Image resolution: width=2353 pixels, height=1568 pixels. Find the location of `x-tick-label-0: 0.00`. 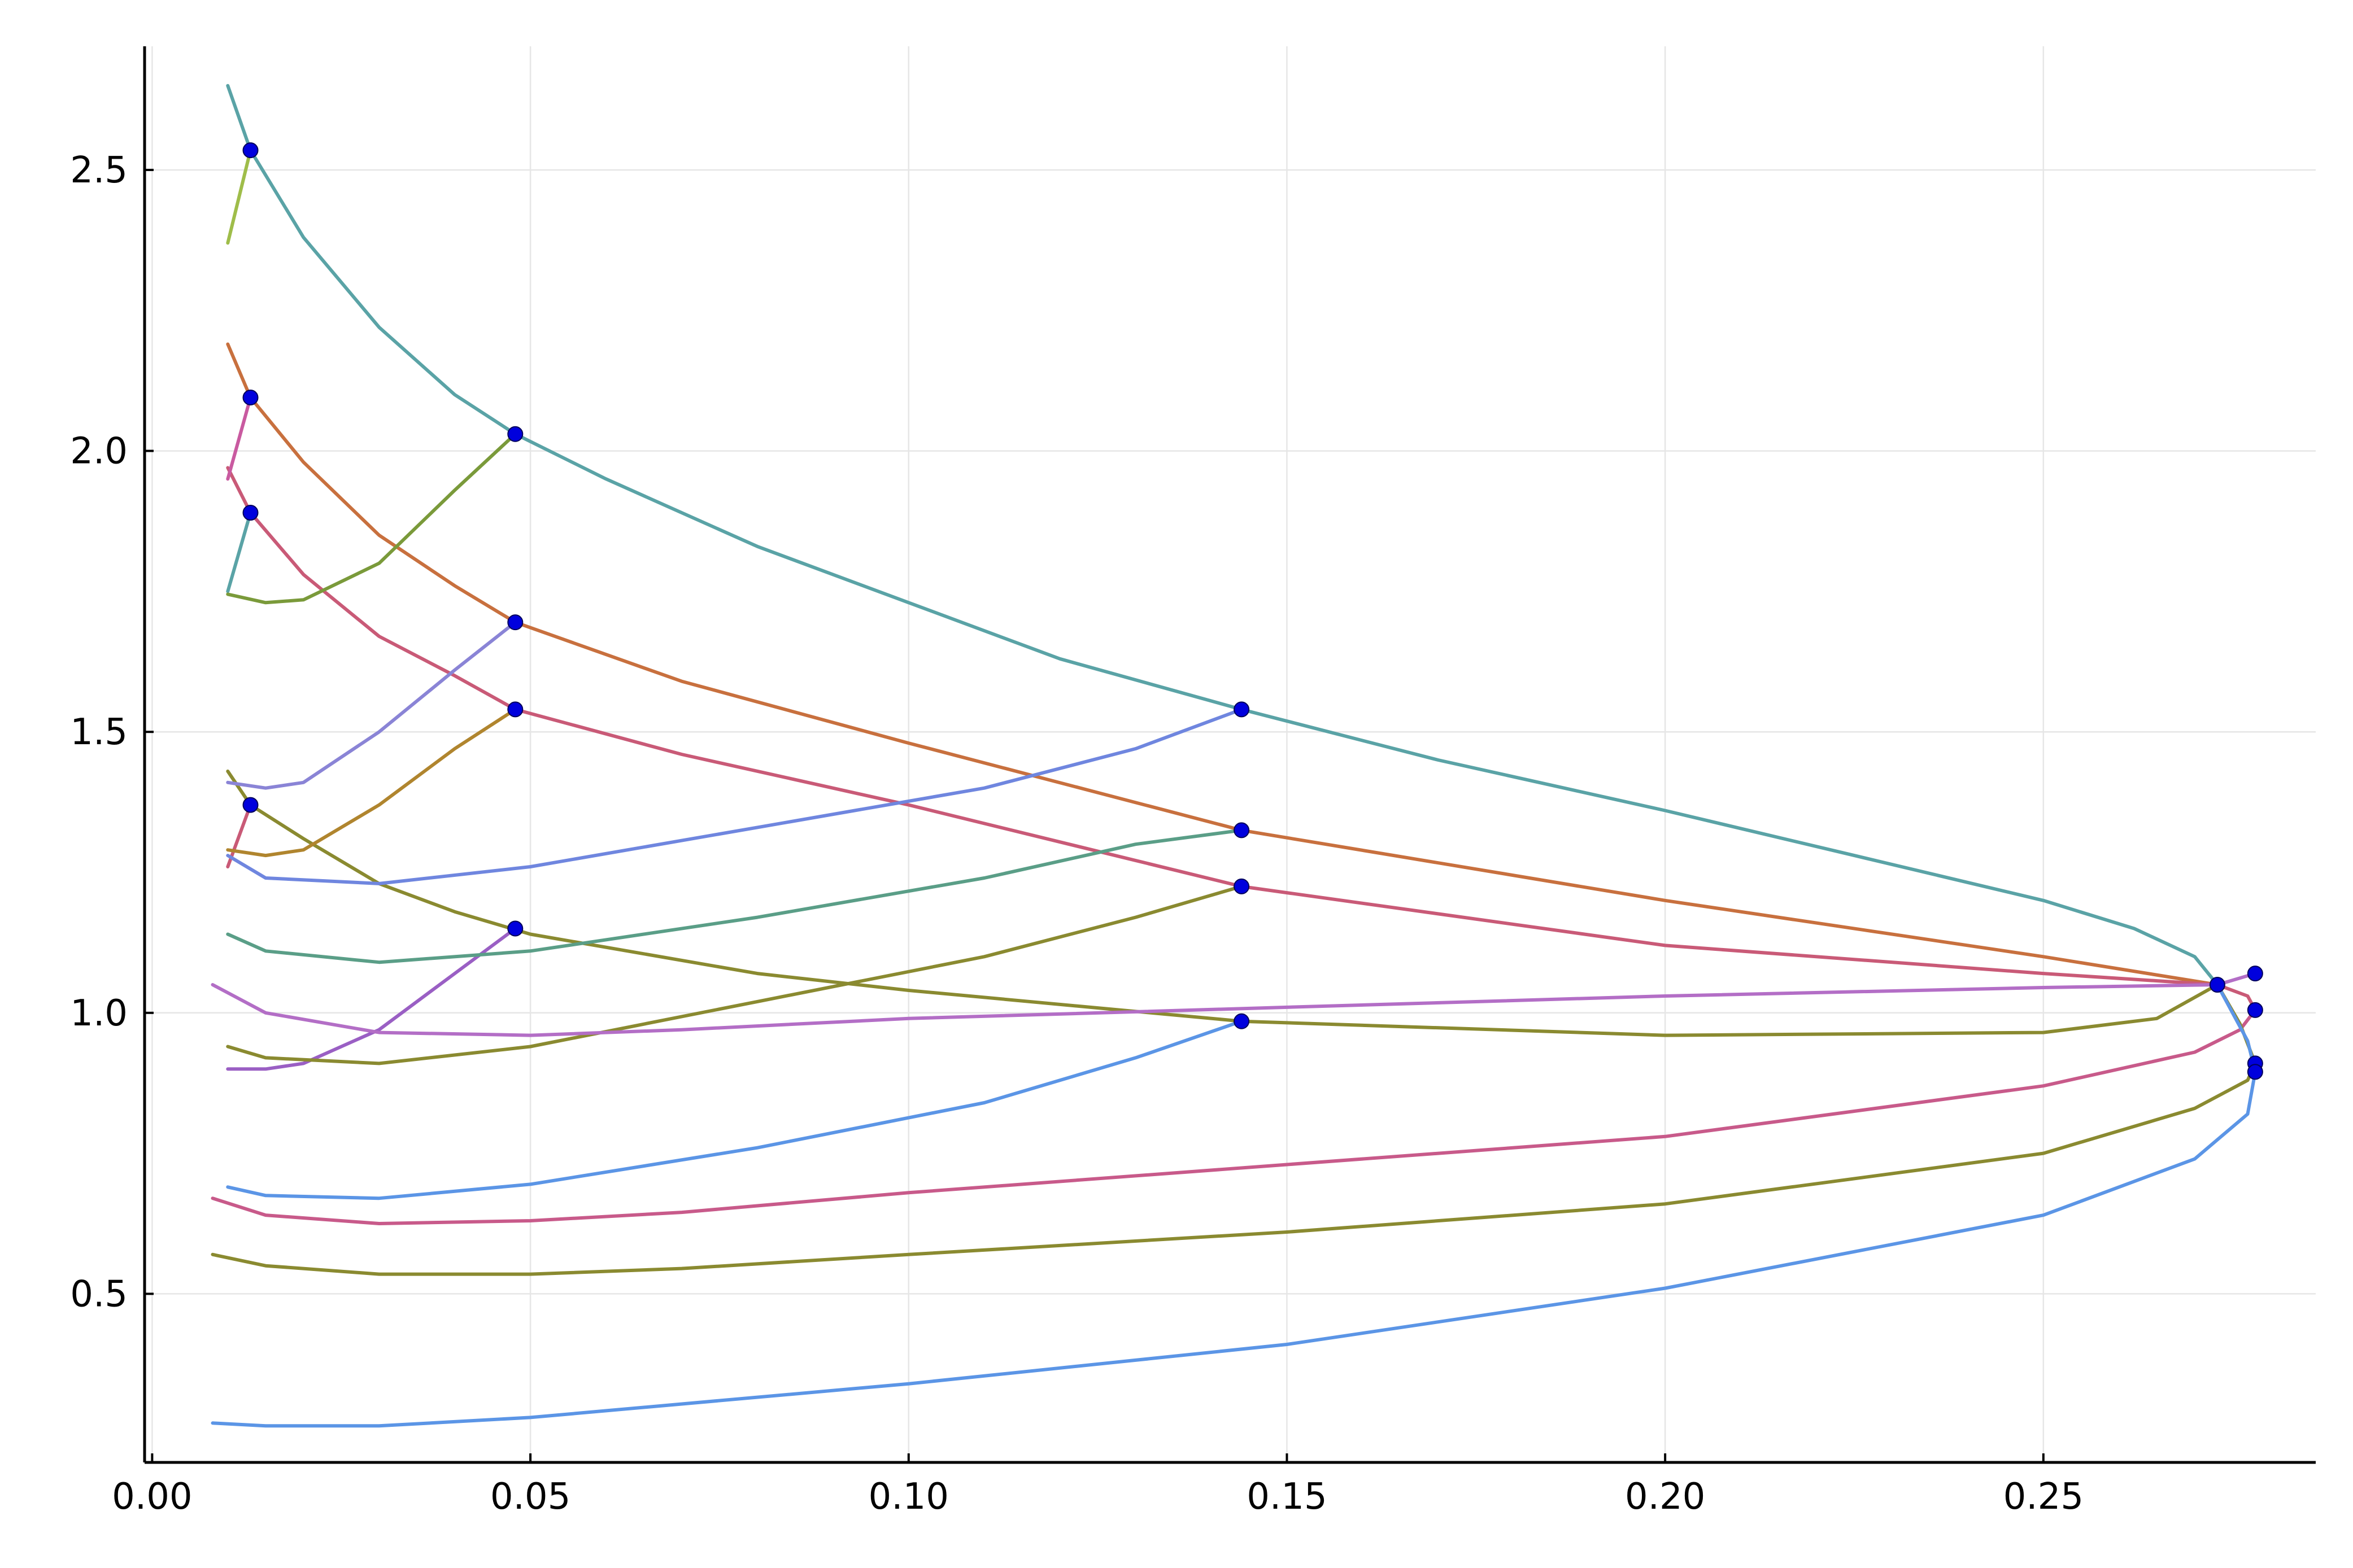

x-tick-label-0: 0.00 is located at coordinates (152, 1497).